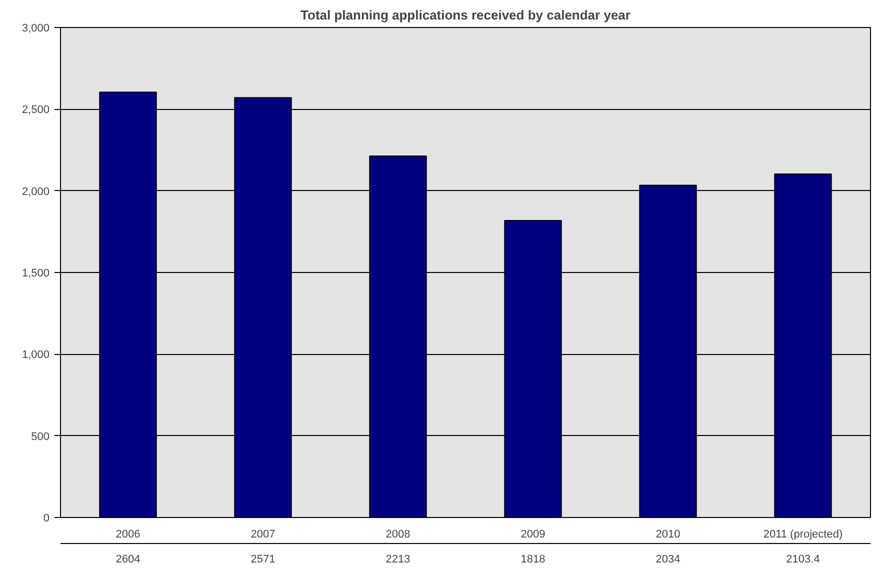 The image size is (885, 569). What do you see at coordinates (128, 534) in the screenshot?
I see `x-tick-label: 2006` at bounding box center [128, 534].